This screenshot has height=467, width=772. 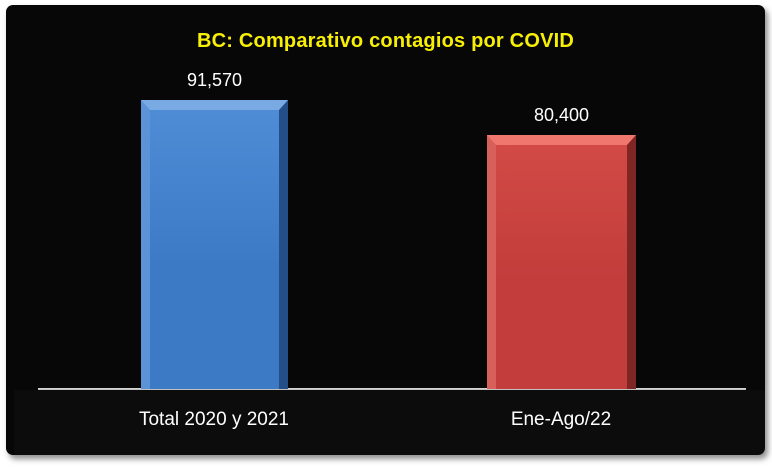 I want to click on x-axis-line, so click(x=392, y=389).